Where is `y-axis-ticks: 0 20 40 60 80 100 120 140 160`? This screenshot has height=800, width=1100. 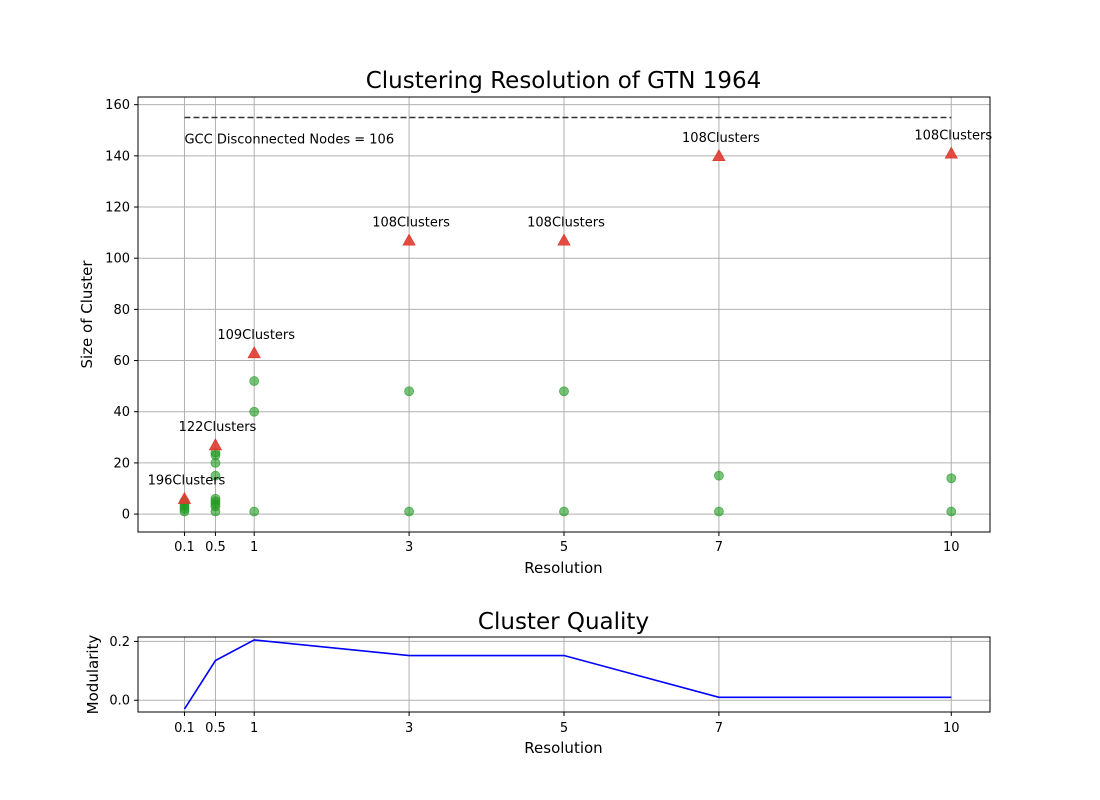 y-axis-ticks: 0 20 40 60 80 100 120 140 160 is located at coordinates (121, 310).